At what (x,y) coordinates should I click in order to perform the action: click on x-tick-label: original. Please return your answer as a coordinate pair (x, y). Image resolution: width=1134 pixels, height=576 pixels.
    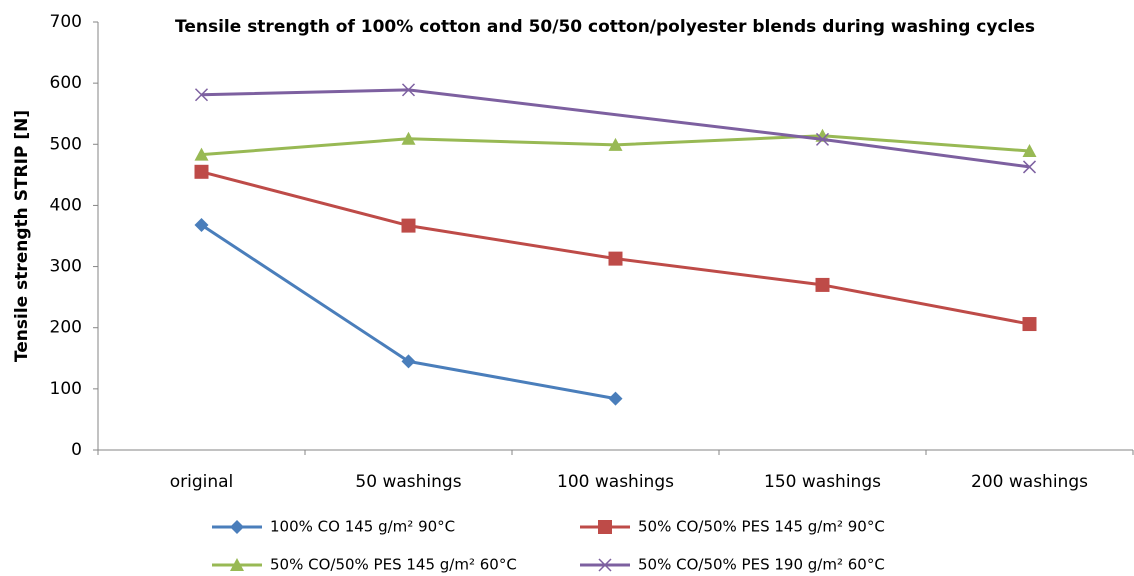
    Looking at the image, I should click on (202, 482).